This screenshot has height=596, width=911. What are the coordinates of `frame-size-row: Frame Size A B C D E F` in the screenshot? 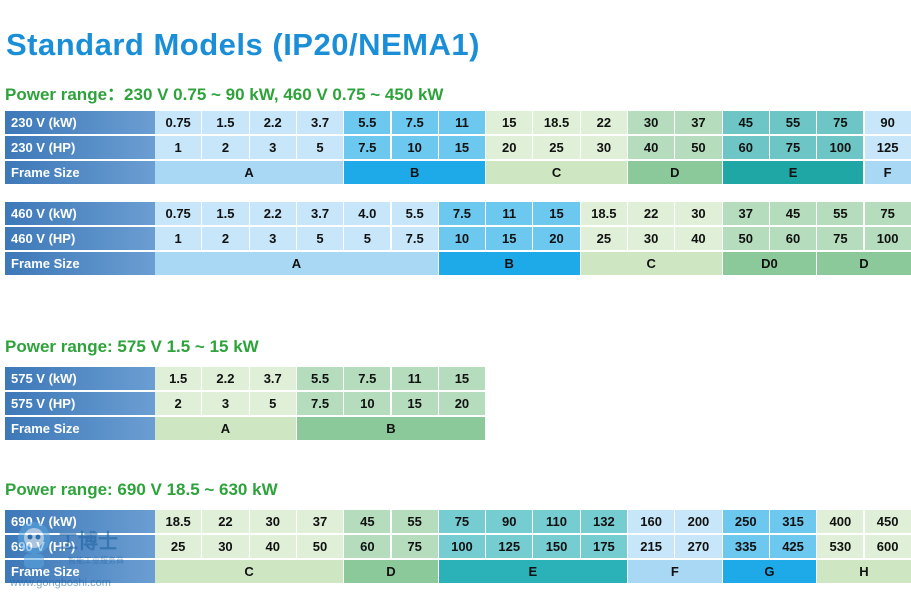 It's located at (458, 172).